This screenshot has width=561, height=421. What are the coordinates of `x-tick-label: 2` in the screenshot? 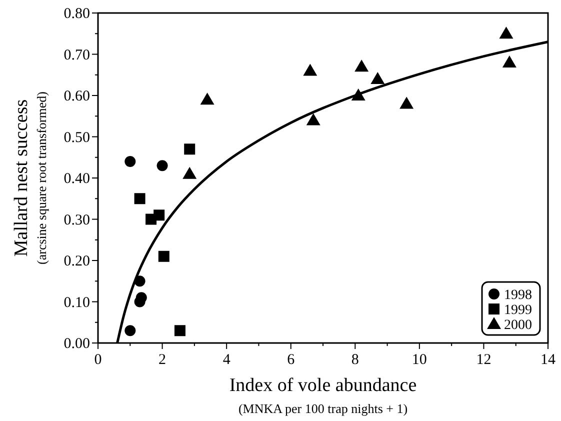 It's located at (162, 360).